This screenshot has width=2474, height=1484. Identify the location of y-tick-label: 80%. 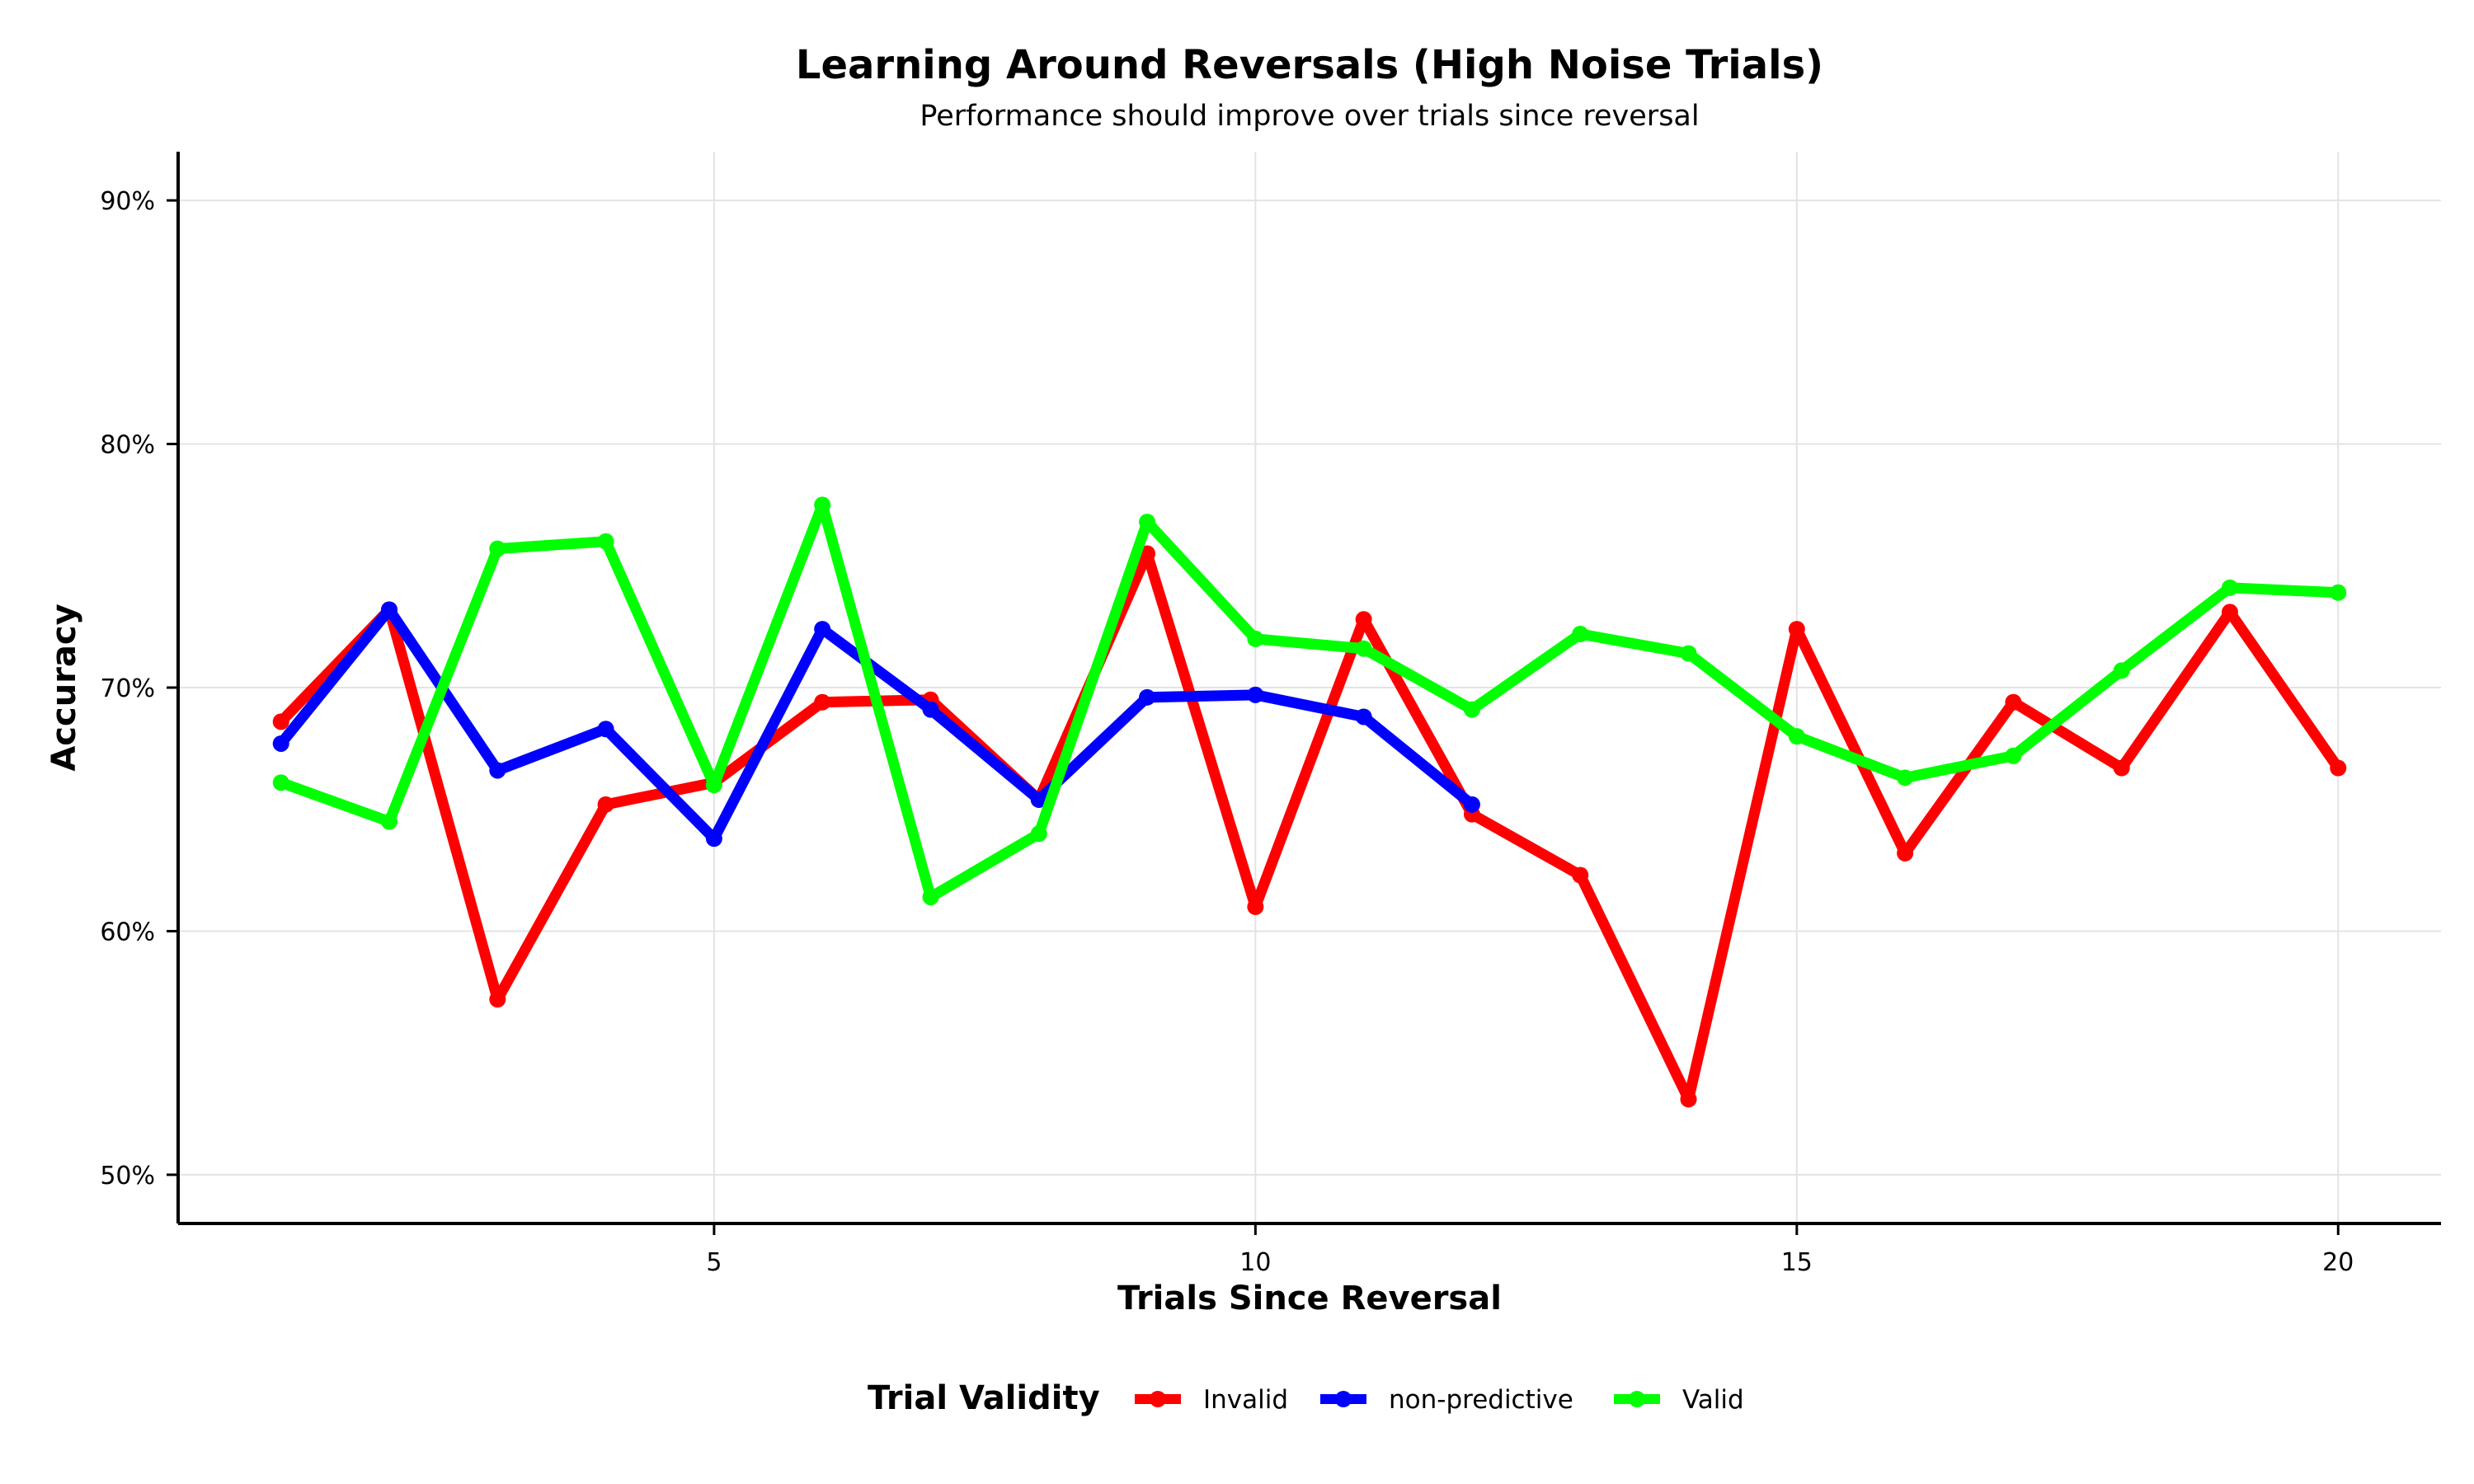
(127, 445).